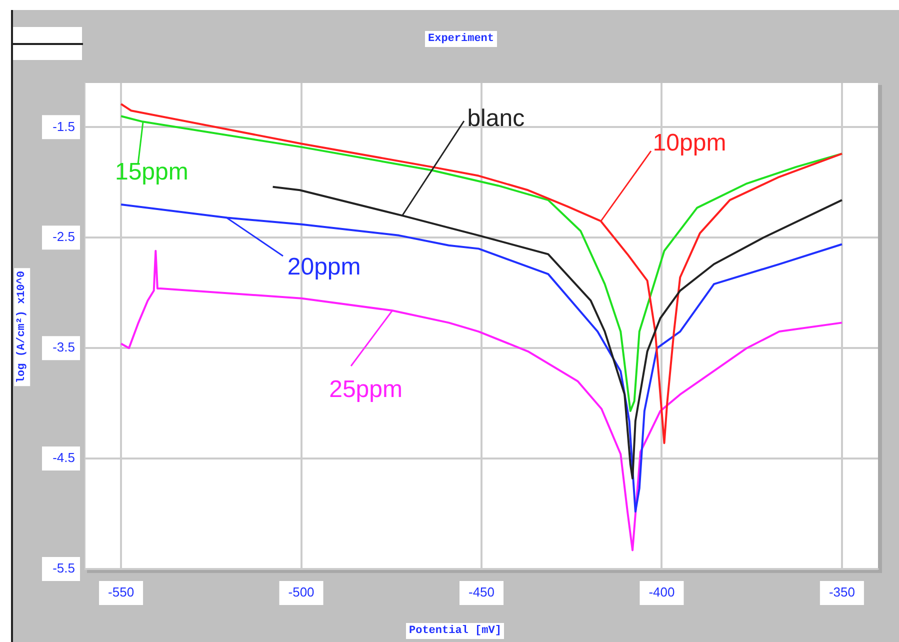 The height and width of the screenshot is (642, 899). What do you see at coordinates (63, 236) in the screenshot?
I see `y-tick-label: -2.5` at bounding box center [63, 236].